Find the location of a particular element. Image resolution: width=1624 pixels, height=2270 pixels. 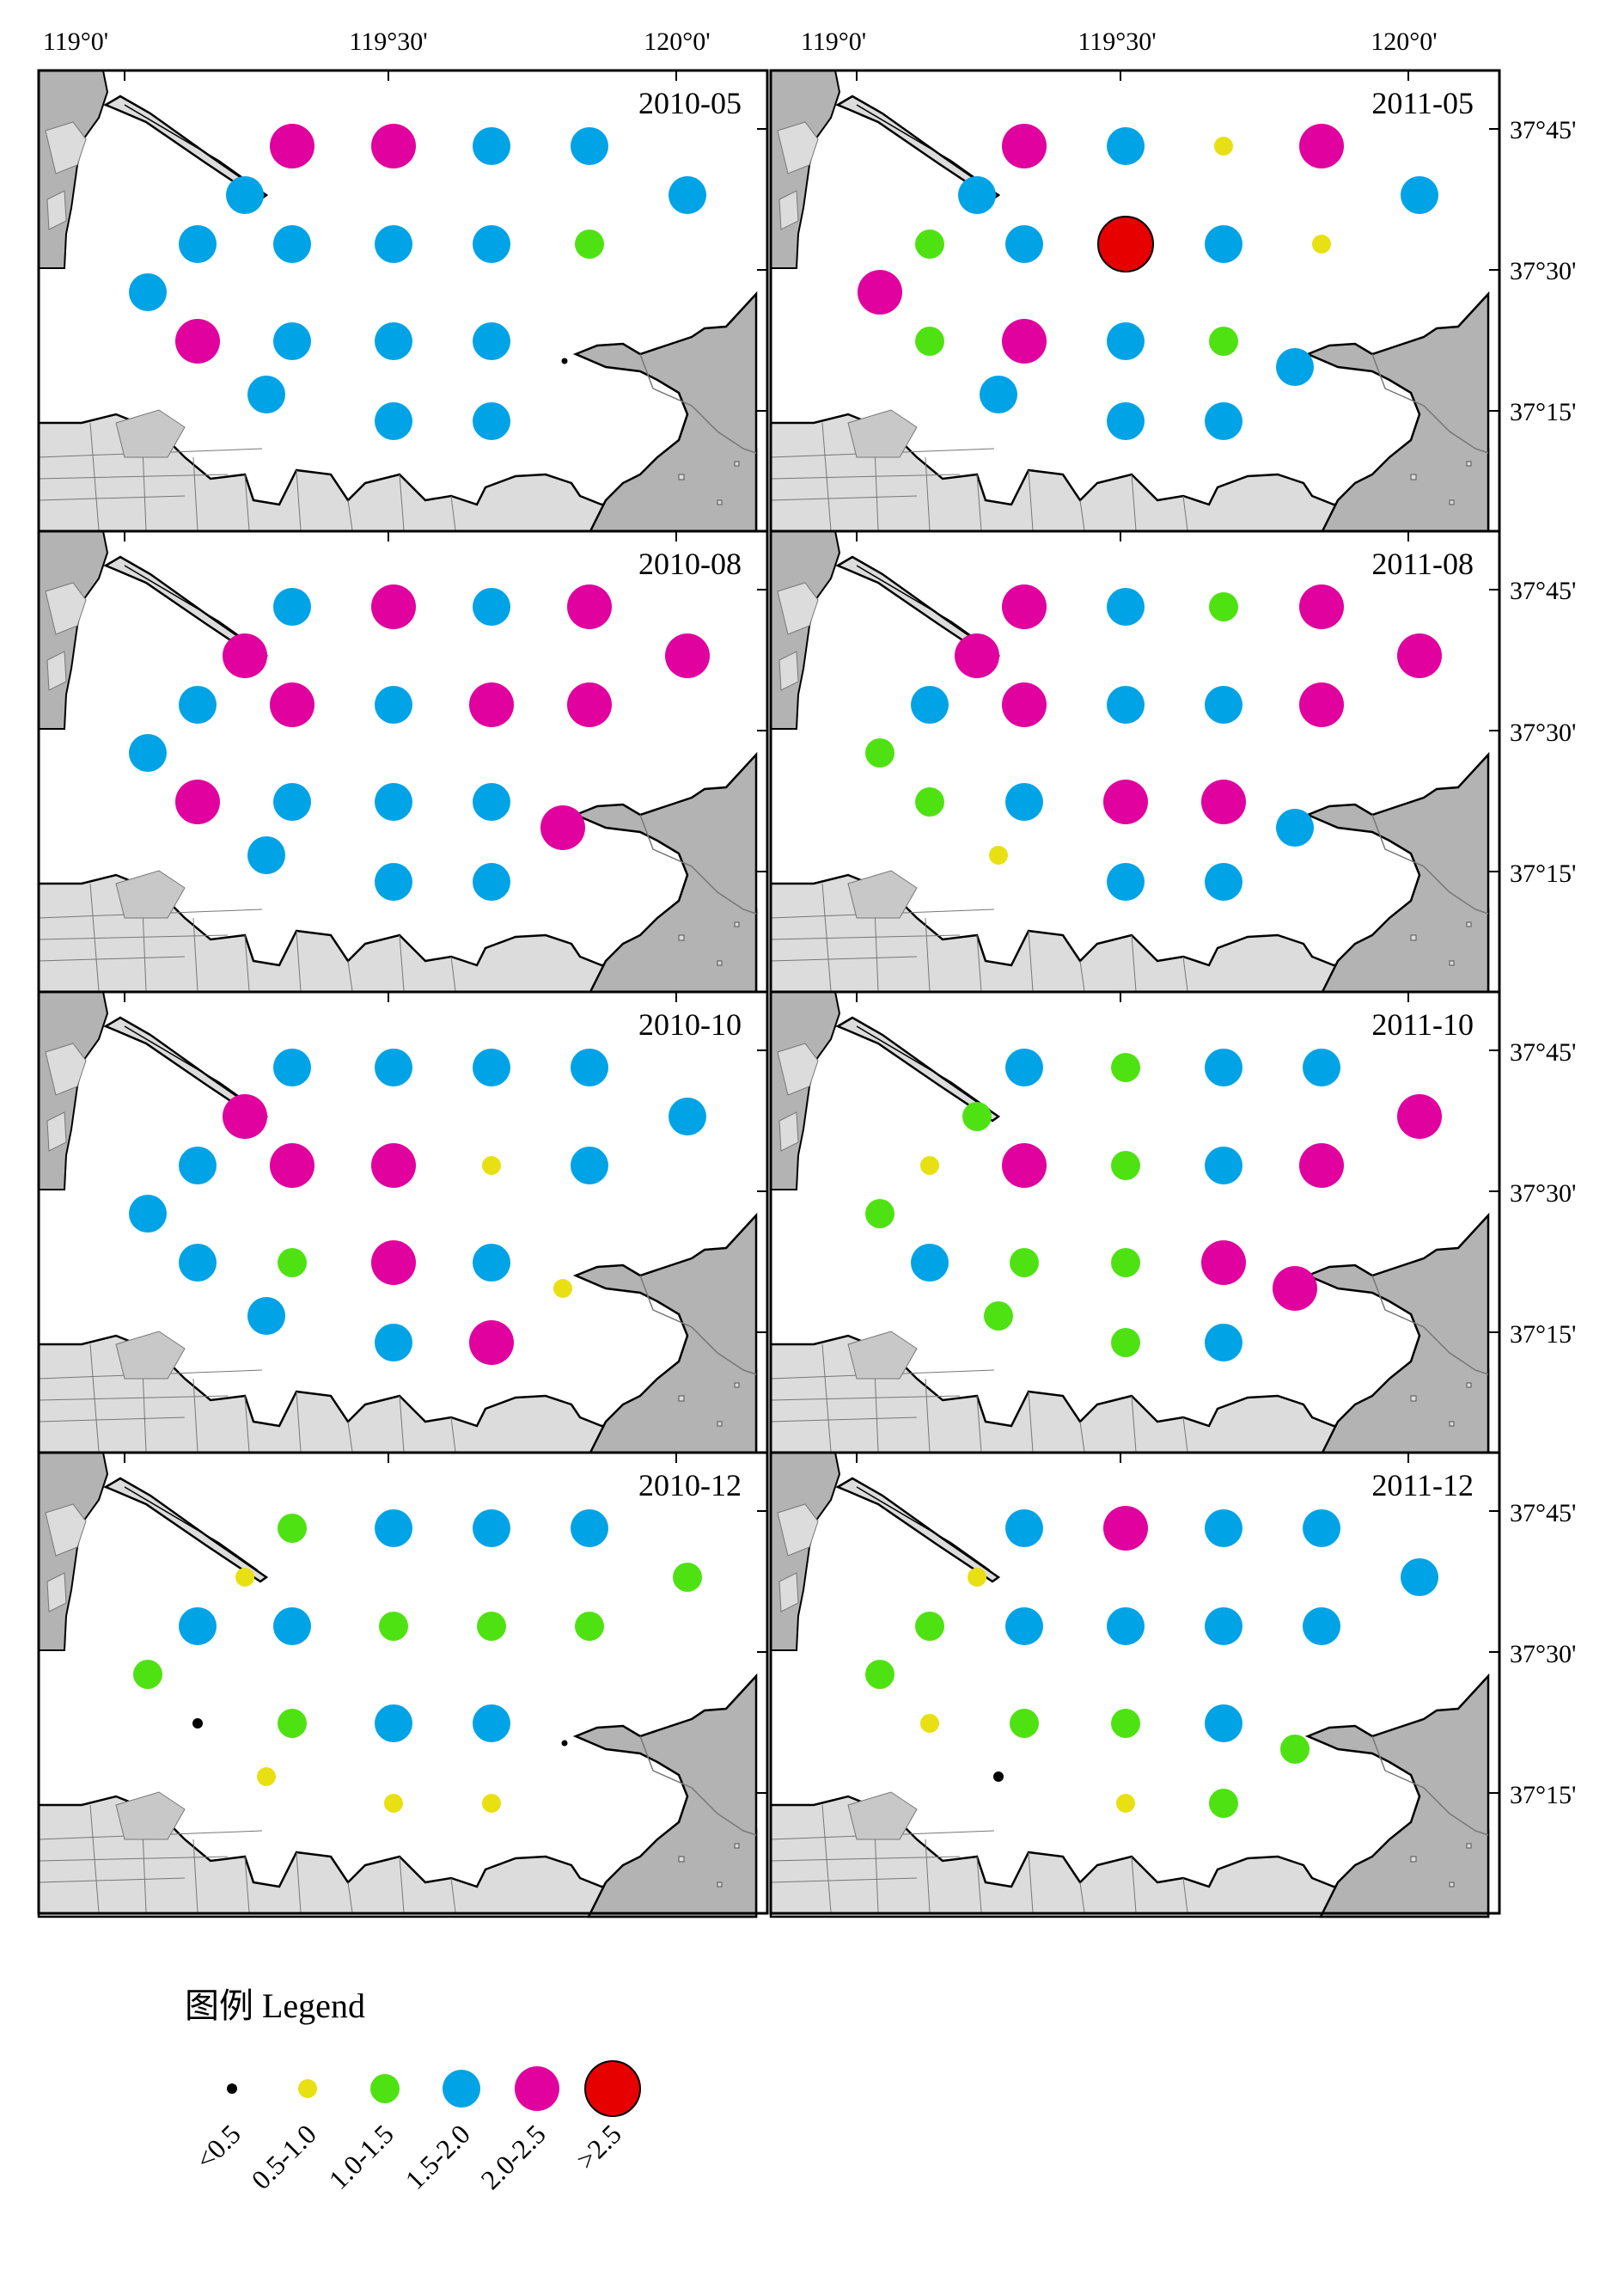

lon-label-left-1: 119°30' is located at coordinates (388, 42).